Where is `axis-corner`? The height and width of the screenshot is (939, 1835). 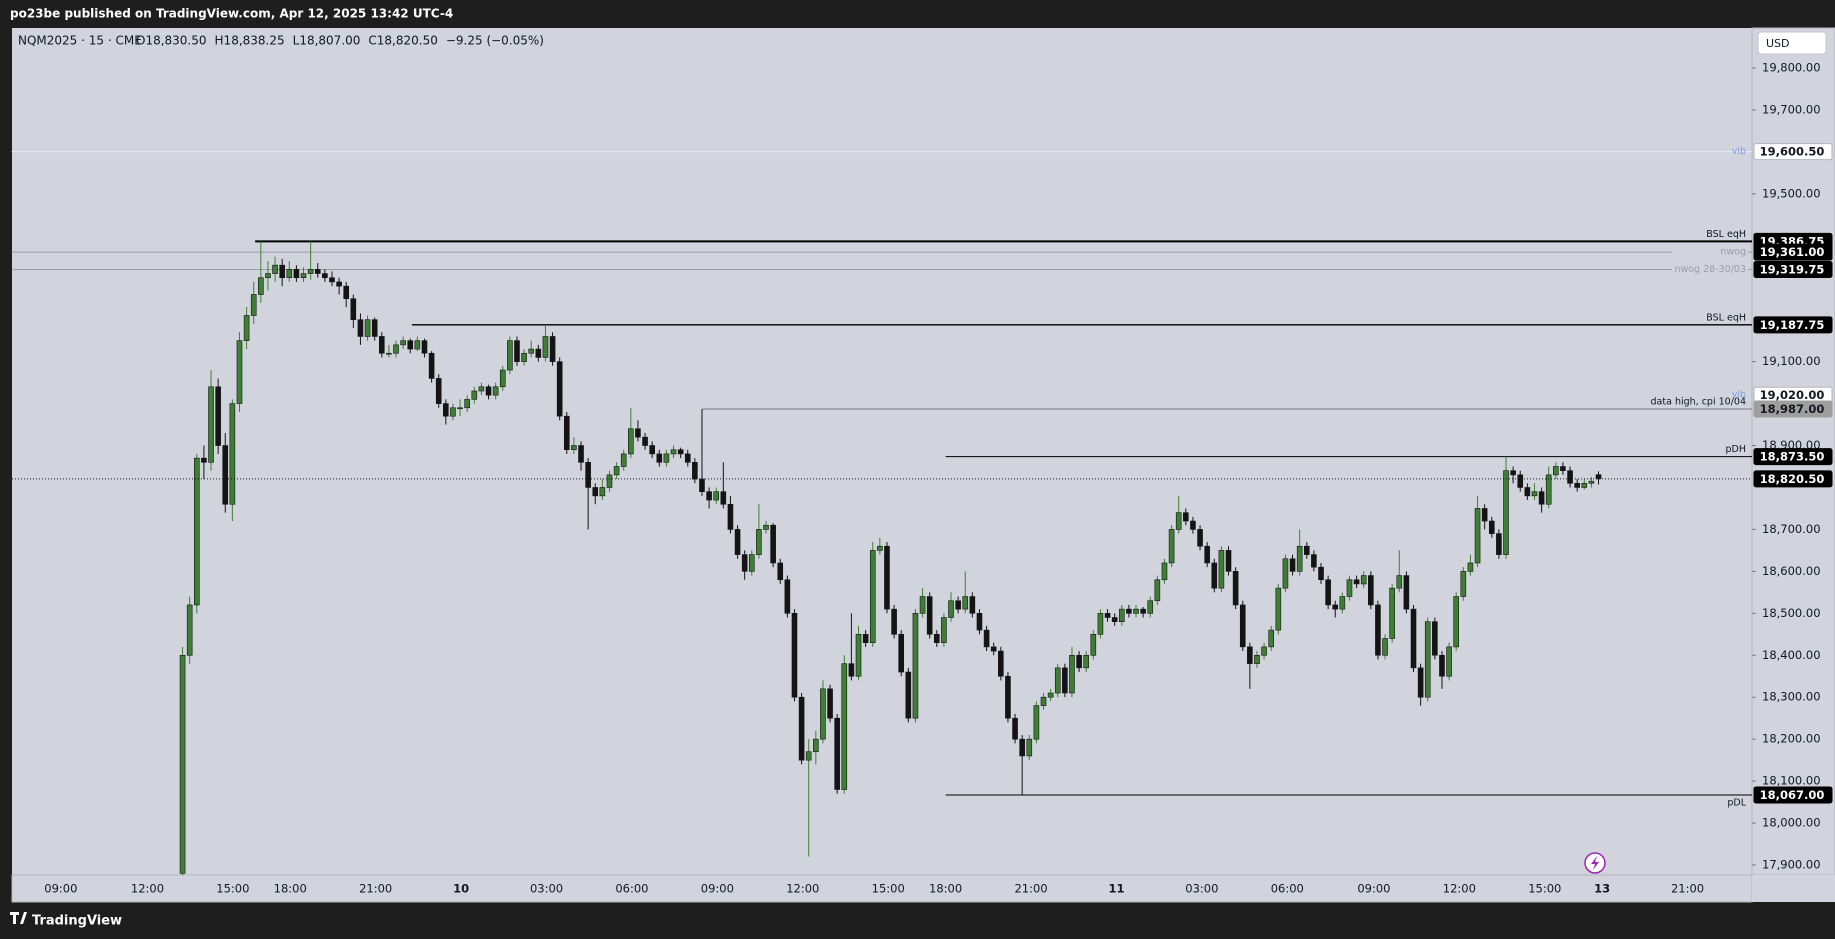
axis-corner is located at coordinates (1793, 888).